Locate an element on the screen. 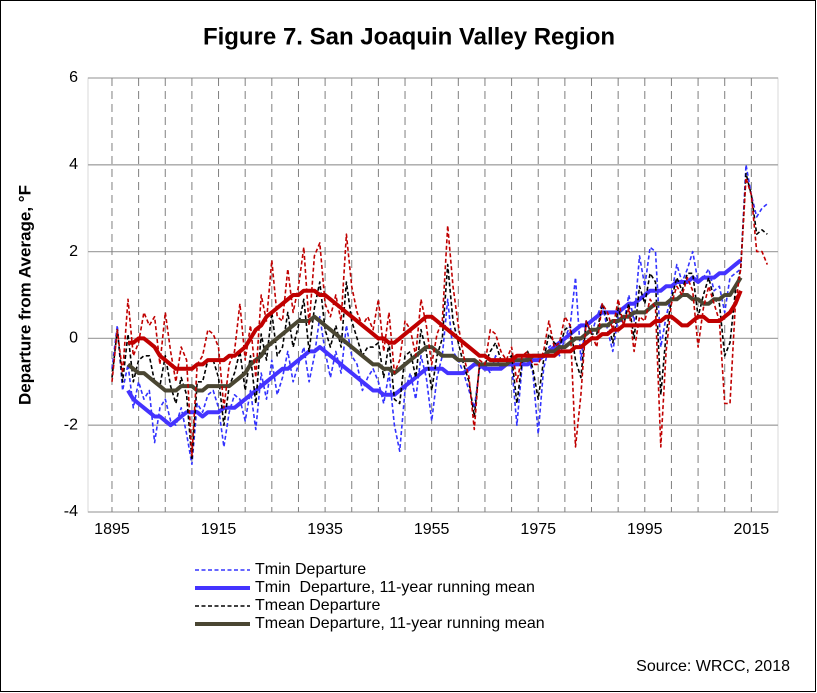  y-tick-label: 0 is located at coordinates (73, 338).